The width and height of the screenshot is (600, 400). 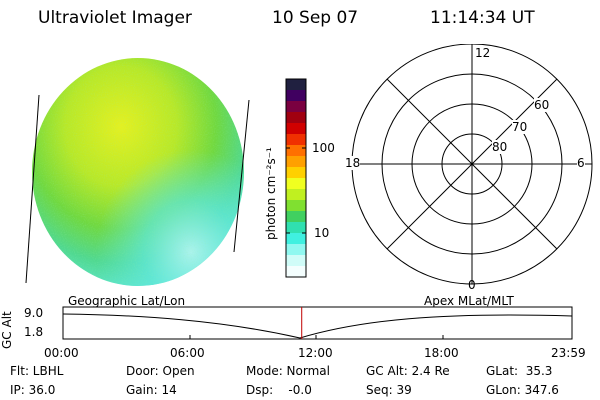 I want to click on xtick-0600: 06:00, so click(x=187, y=353).